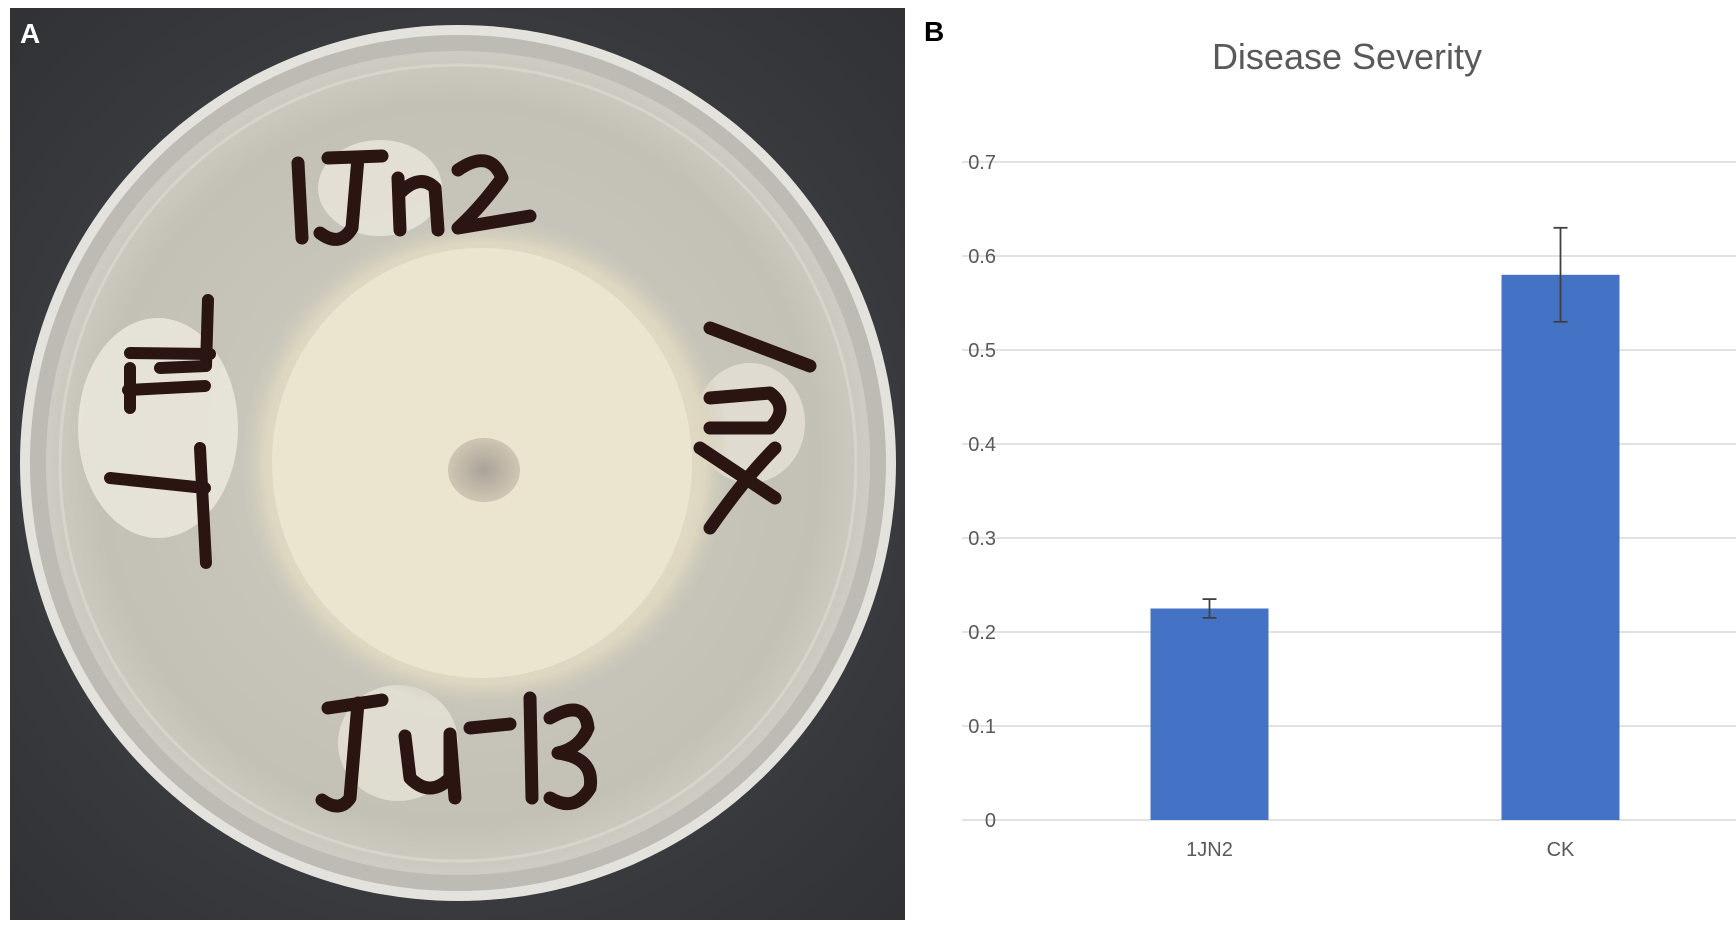 The image size is (1736, 930). What do you see at coordinates (30, 33) in the screenshot?
I see `panel-a-label: A` at bounding box center [30, 33].